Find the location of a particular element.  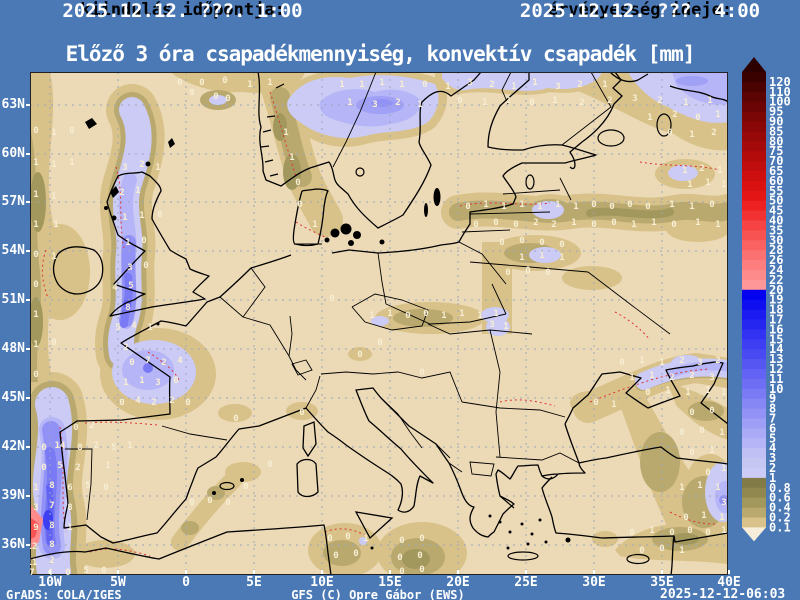

colorbar-label: 5 is located at coordinates (772, 438).